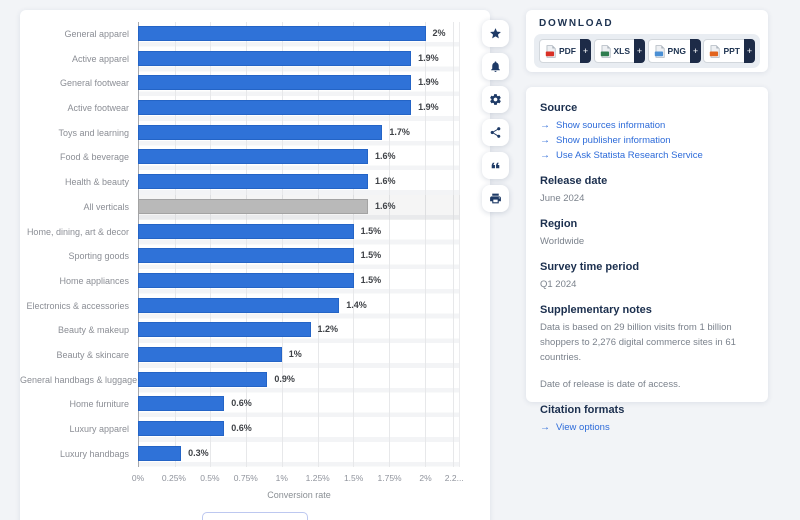 The image size is (800, 520). Describe the element at coordinates (619, 51) in the screenshot. I see `download-xls-button: XLS +` at that location.